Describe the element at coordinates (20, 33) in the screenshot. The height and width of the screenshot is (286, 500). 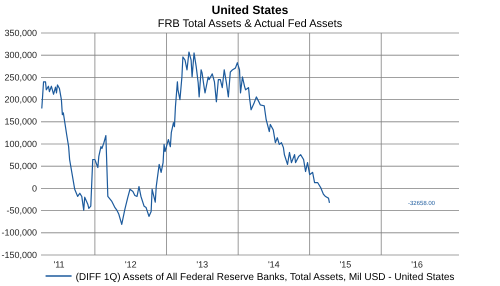
I see `y-tick-label: 350,000` at that location.